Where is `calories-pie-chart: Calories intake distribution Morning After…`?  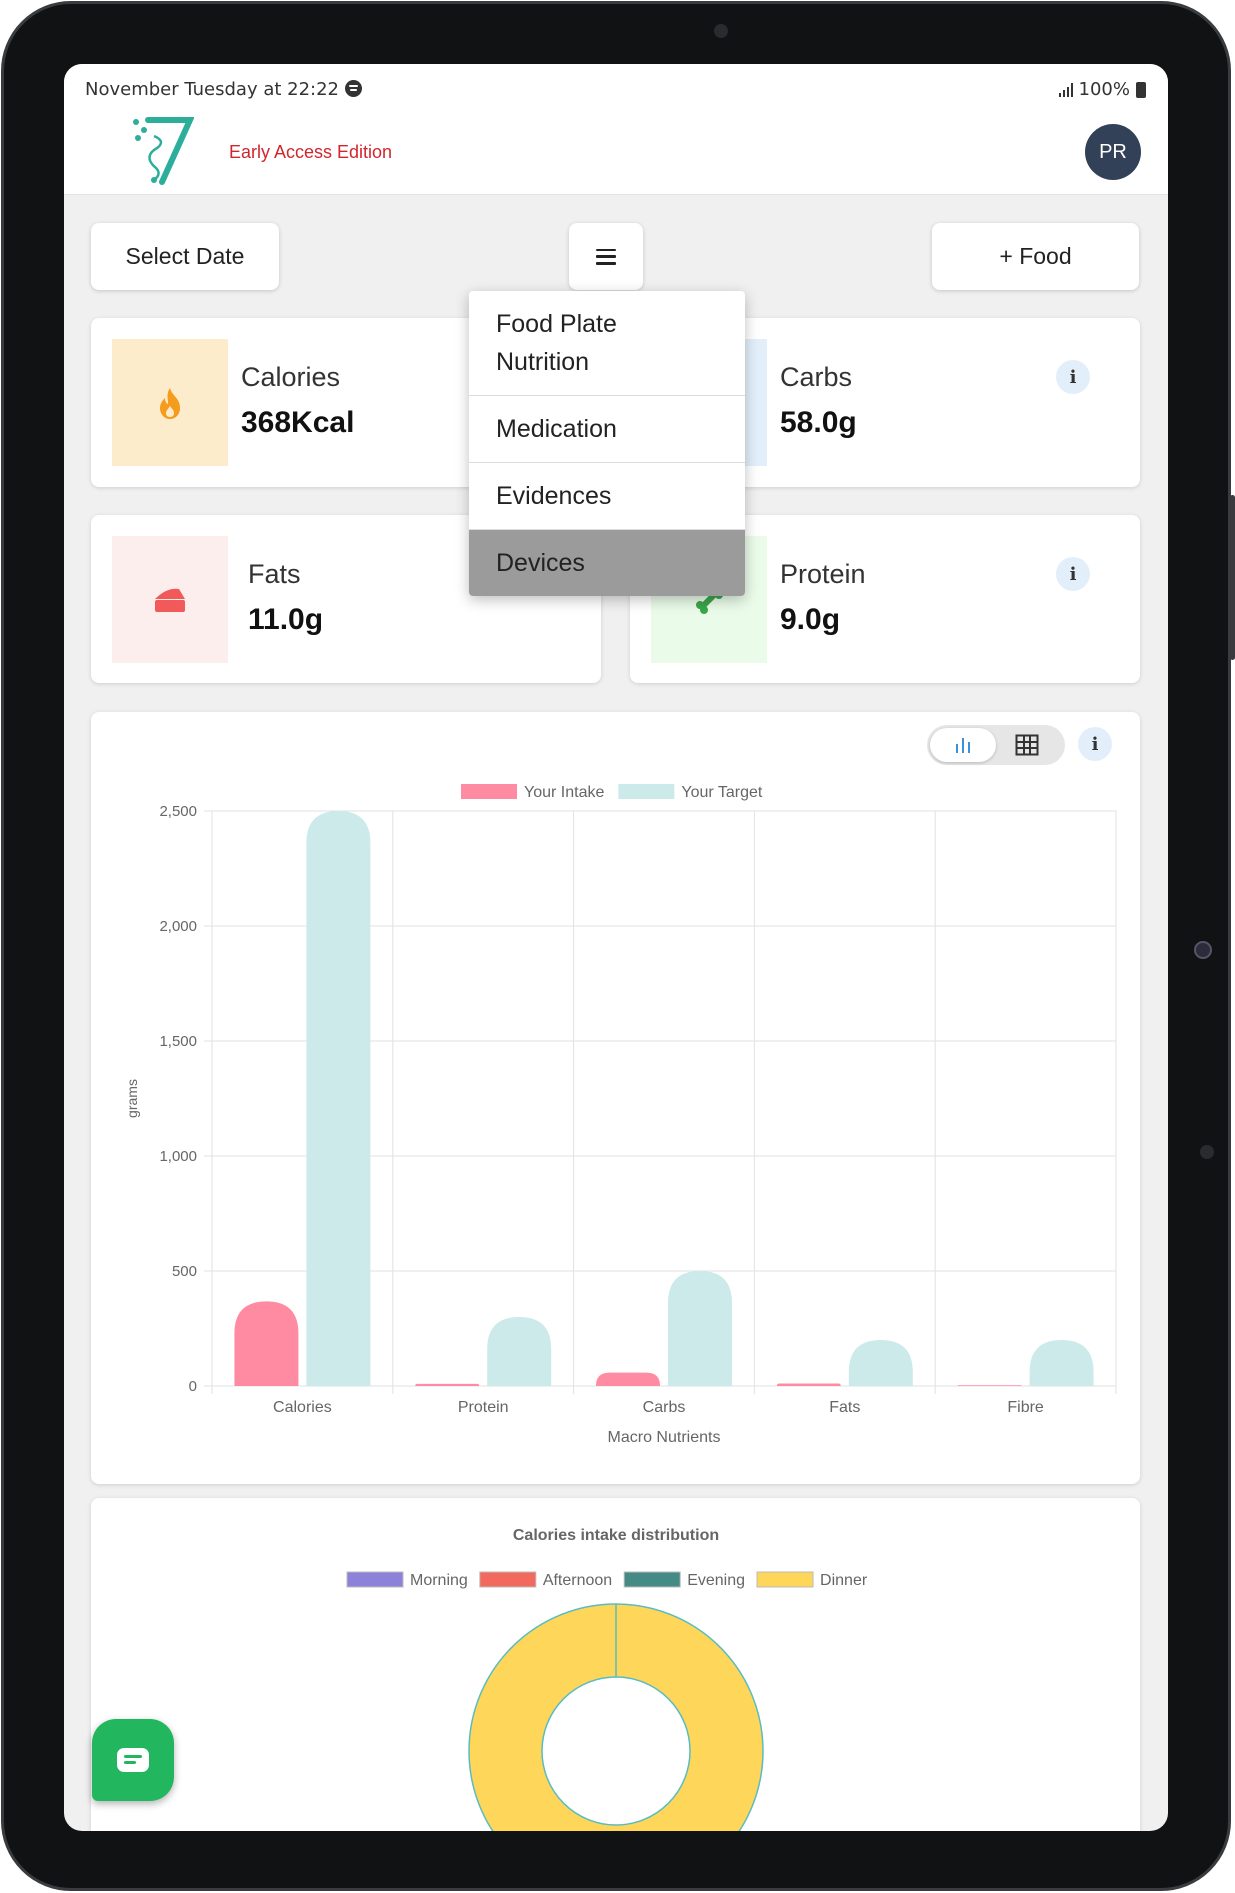 calories-pie-chart: Calories intake distribution Morning After… is located at coordinates (607, 1679).